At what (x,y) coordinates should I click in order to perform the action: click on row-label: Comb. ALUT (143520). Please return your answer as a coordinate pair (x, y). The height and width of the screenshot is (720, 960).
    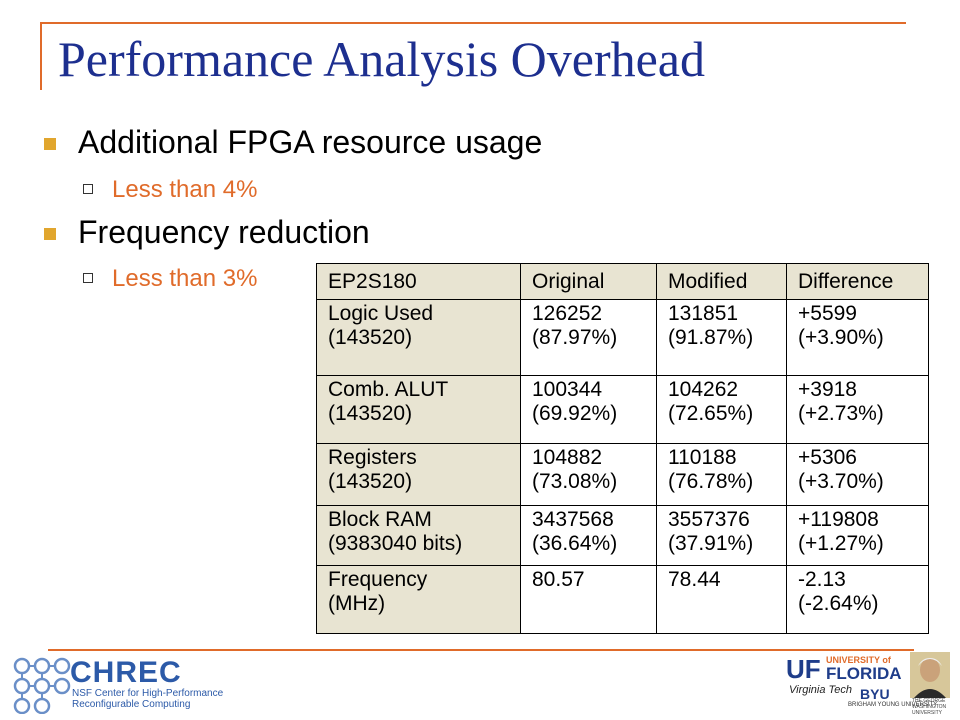
    Looking at the image, I should click on (418, 409).